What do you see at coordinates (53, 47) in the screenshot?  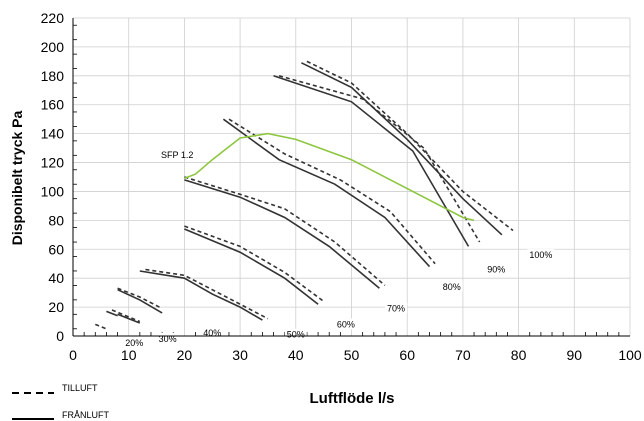 I see `y-tick-label: 200` at bounding box center [53, 47].